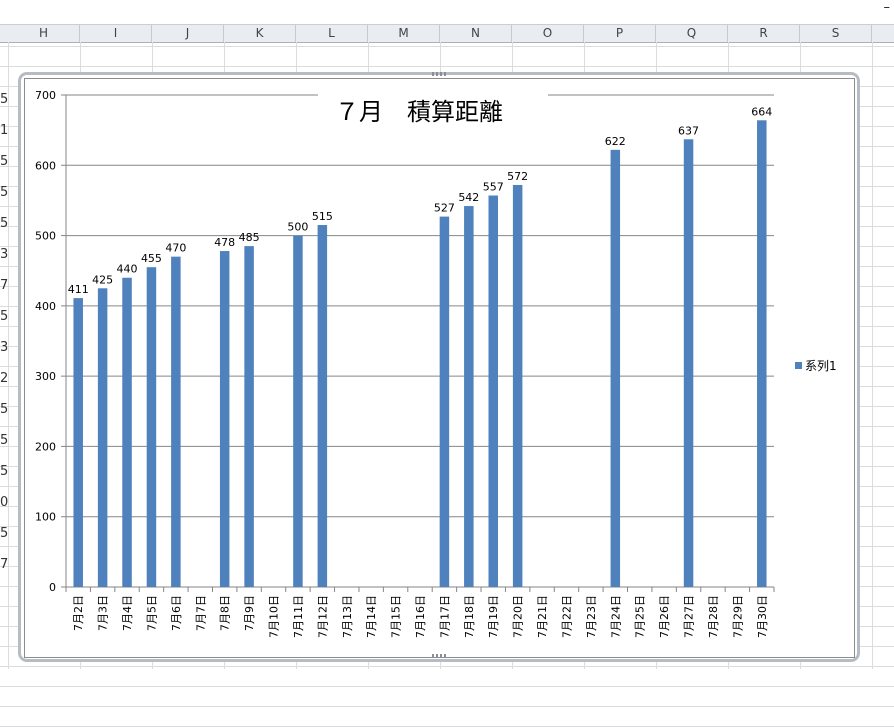  I want to click on x-tick-label: 7月14日, so click(371, 616).